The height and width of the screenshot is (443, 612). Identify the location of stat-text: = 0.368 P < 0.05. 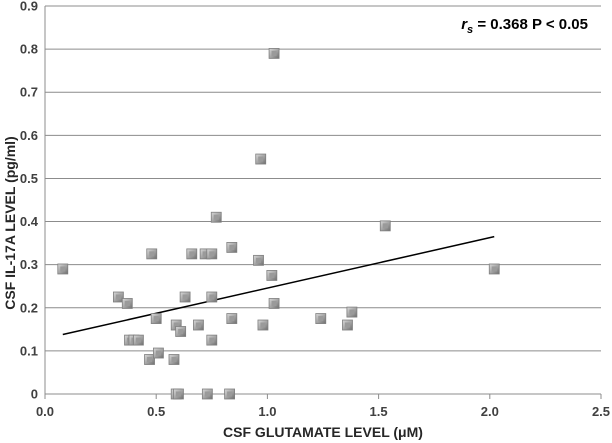
(530, 24).